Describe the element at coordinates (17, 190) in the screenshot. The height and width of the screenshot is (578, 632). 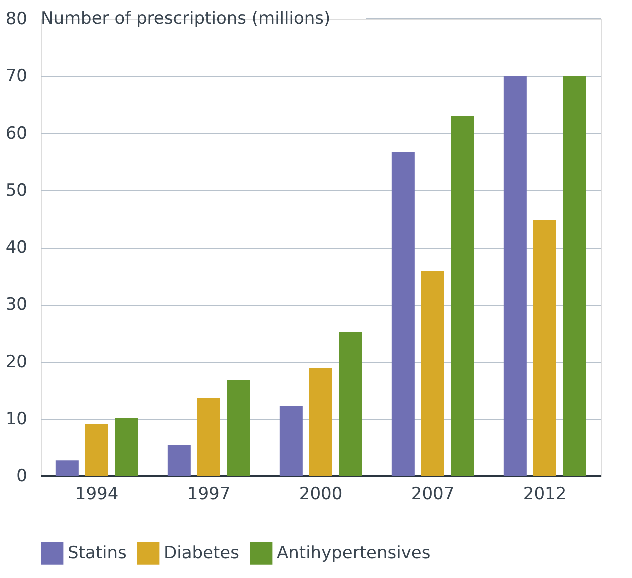
I see `y-tick-label: 50` at that location.